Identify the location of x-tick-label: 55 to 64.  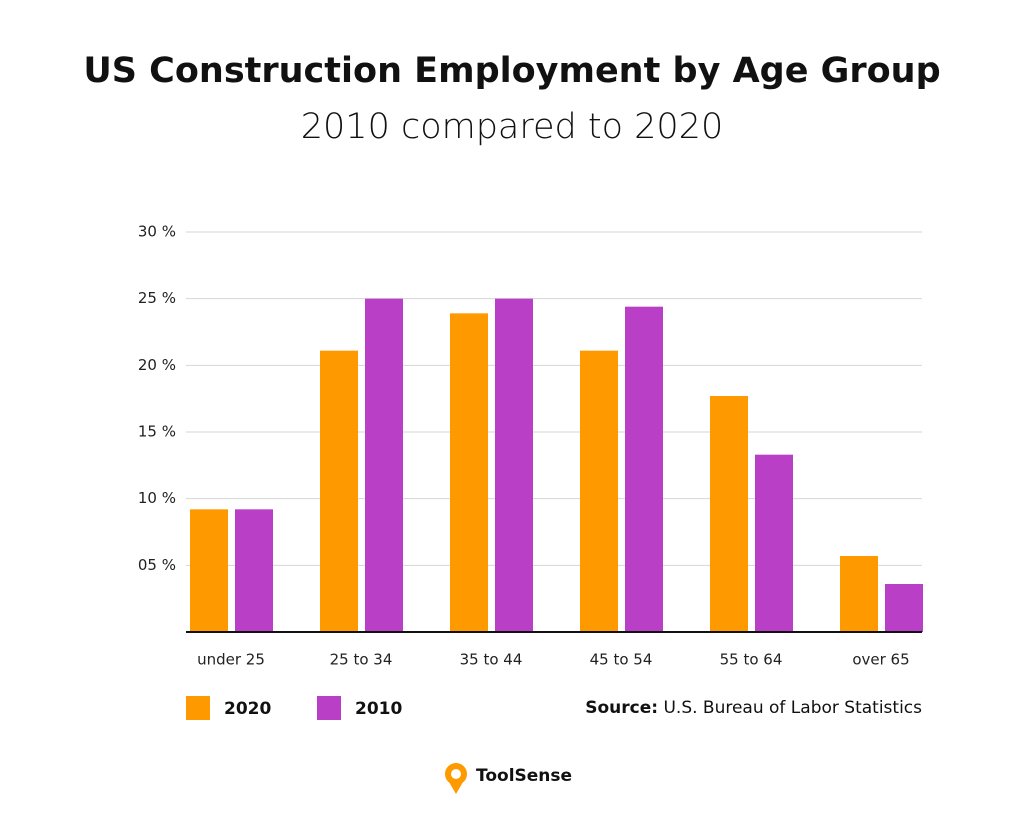
(751, 660).